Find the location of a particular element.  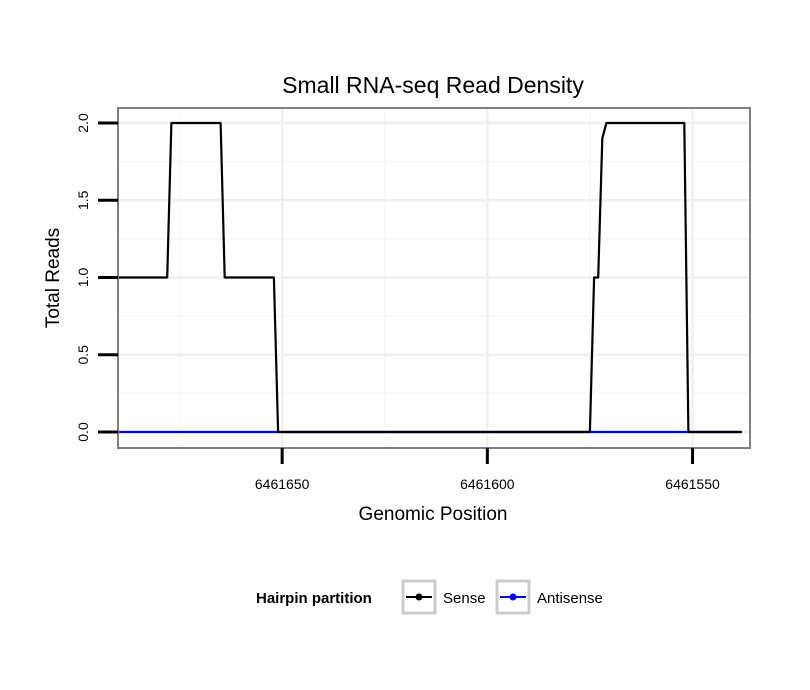

legend-item-antisense: Antisense is located at coordinates (549, 597).